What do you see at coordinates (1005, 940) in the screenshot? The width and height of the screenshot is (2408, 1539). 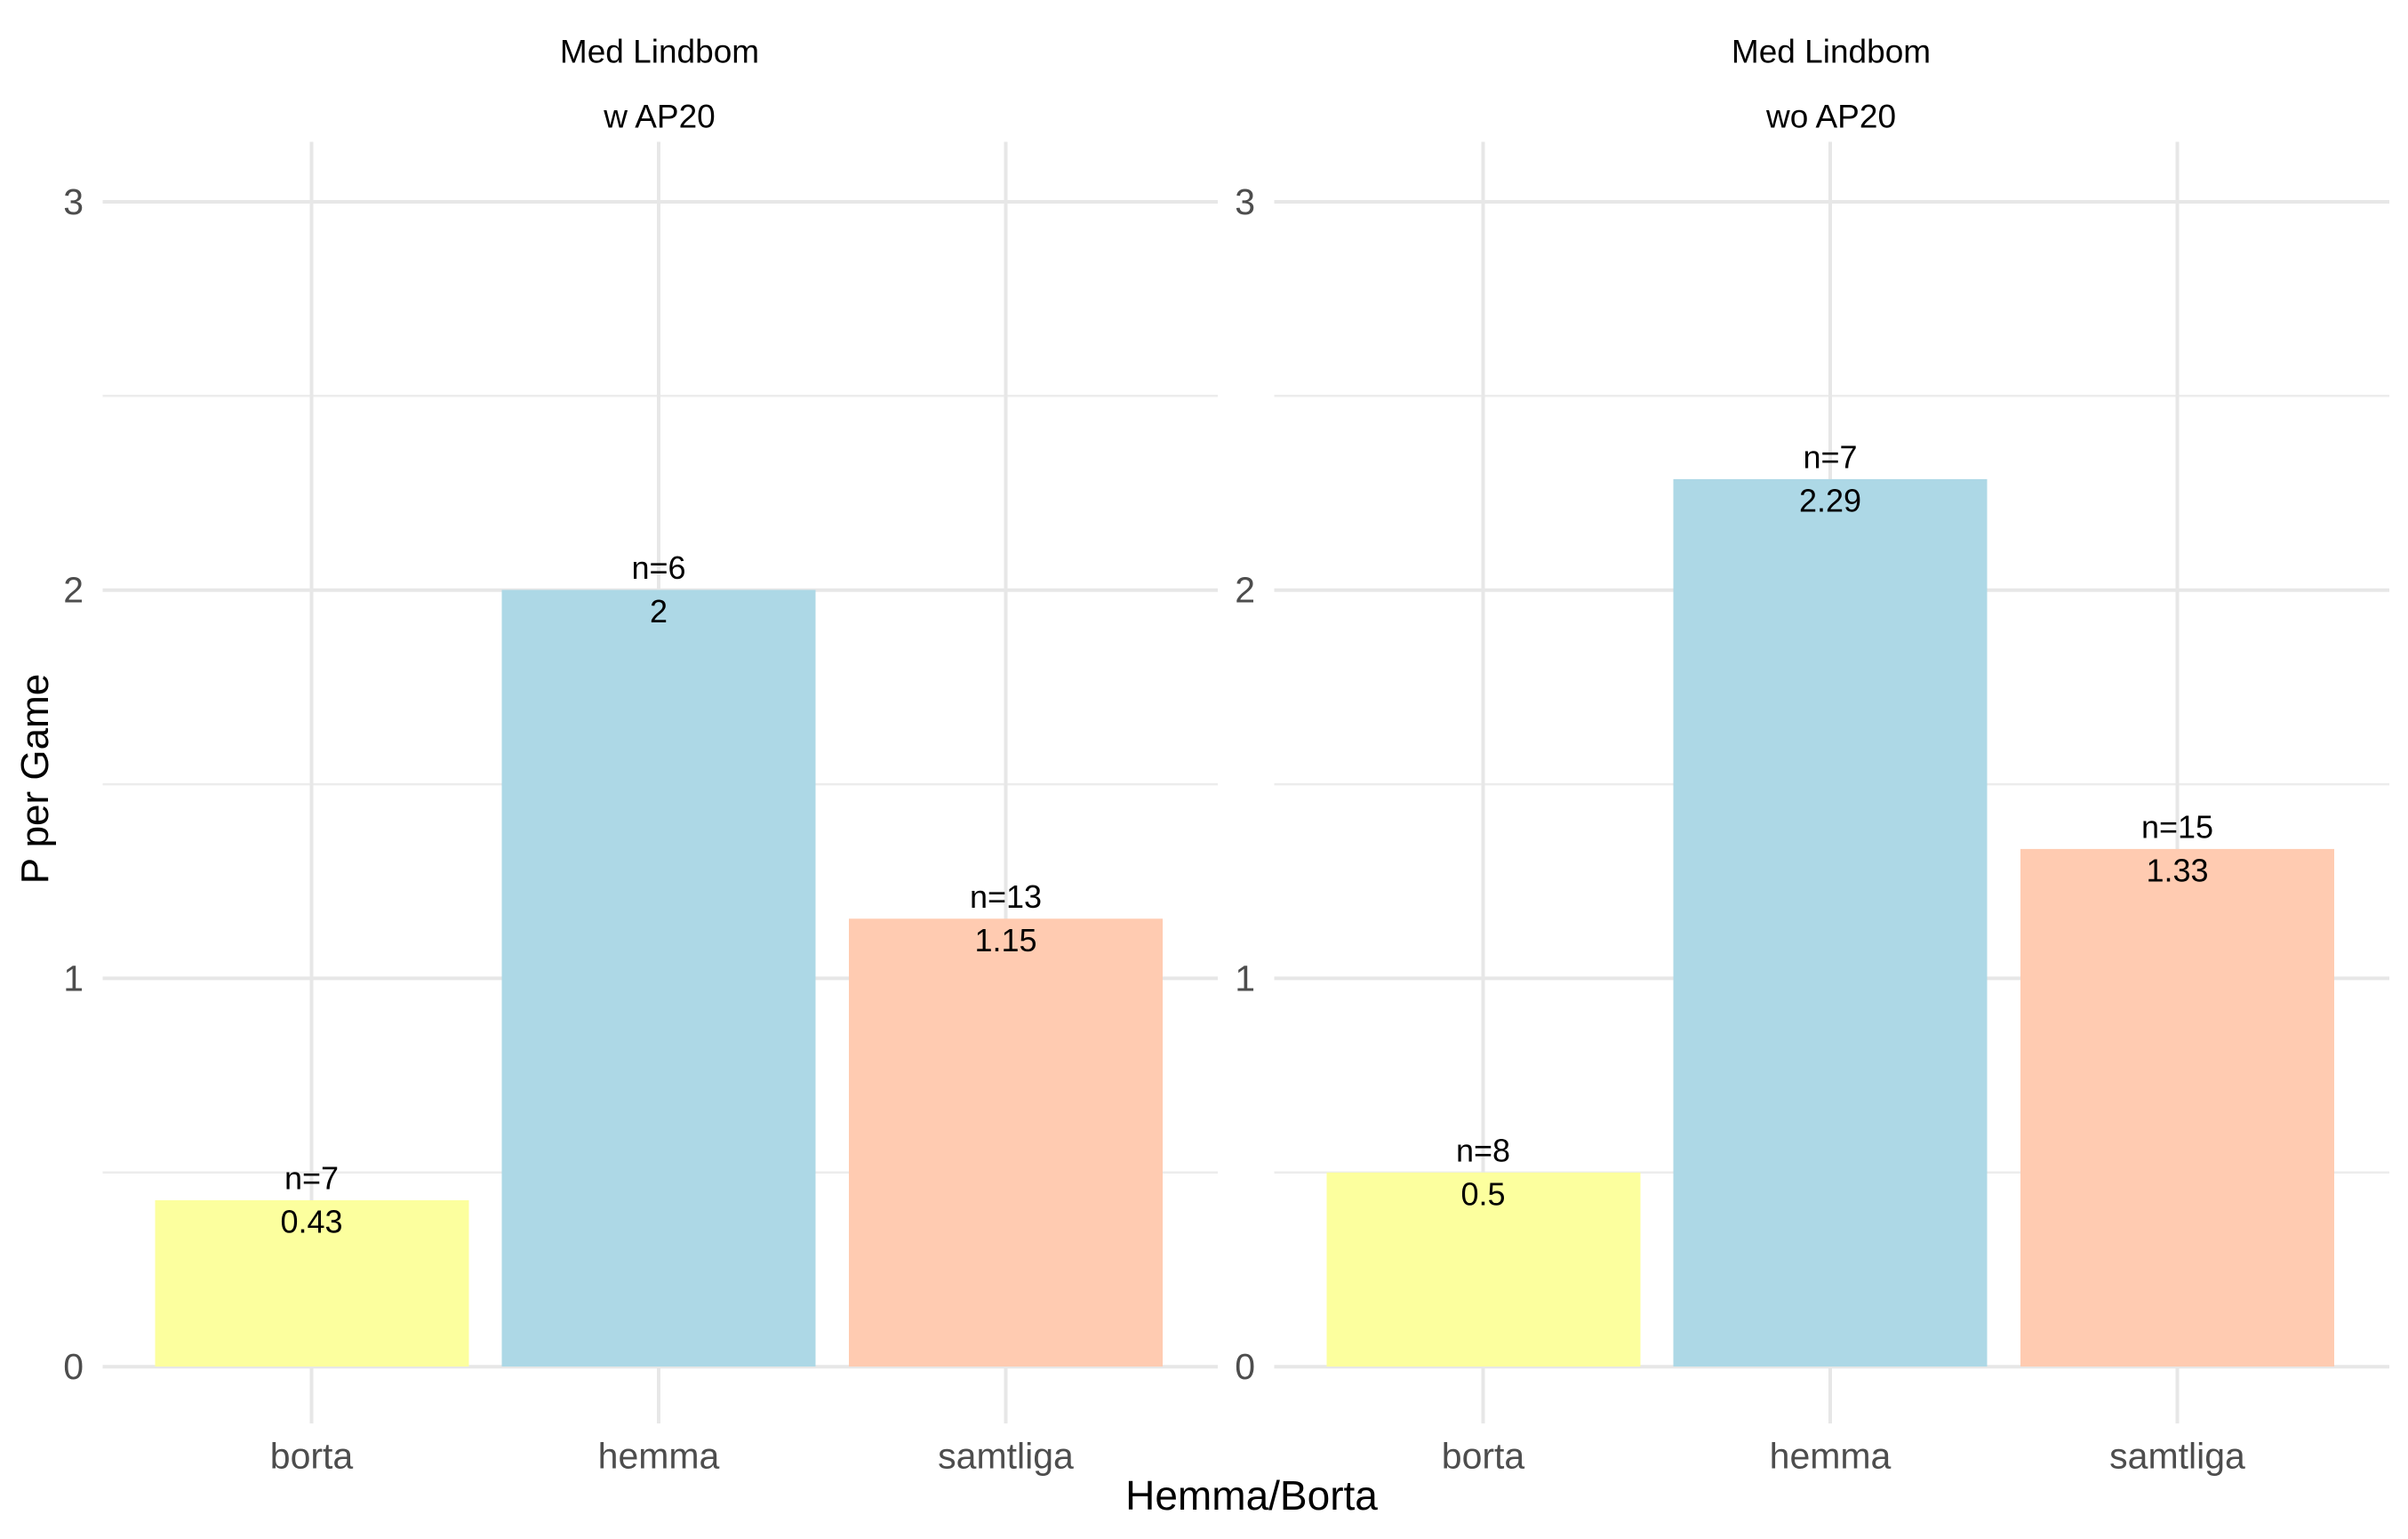 I see `svg-text: 1.15` at bounding box center [1005, 940].